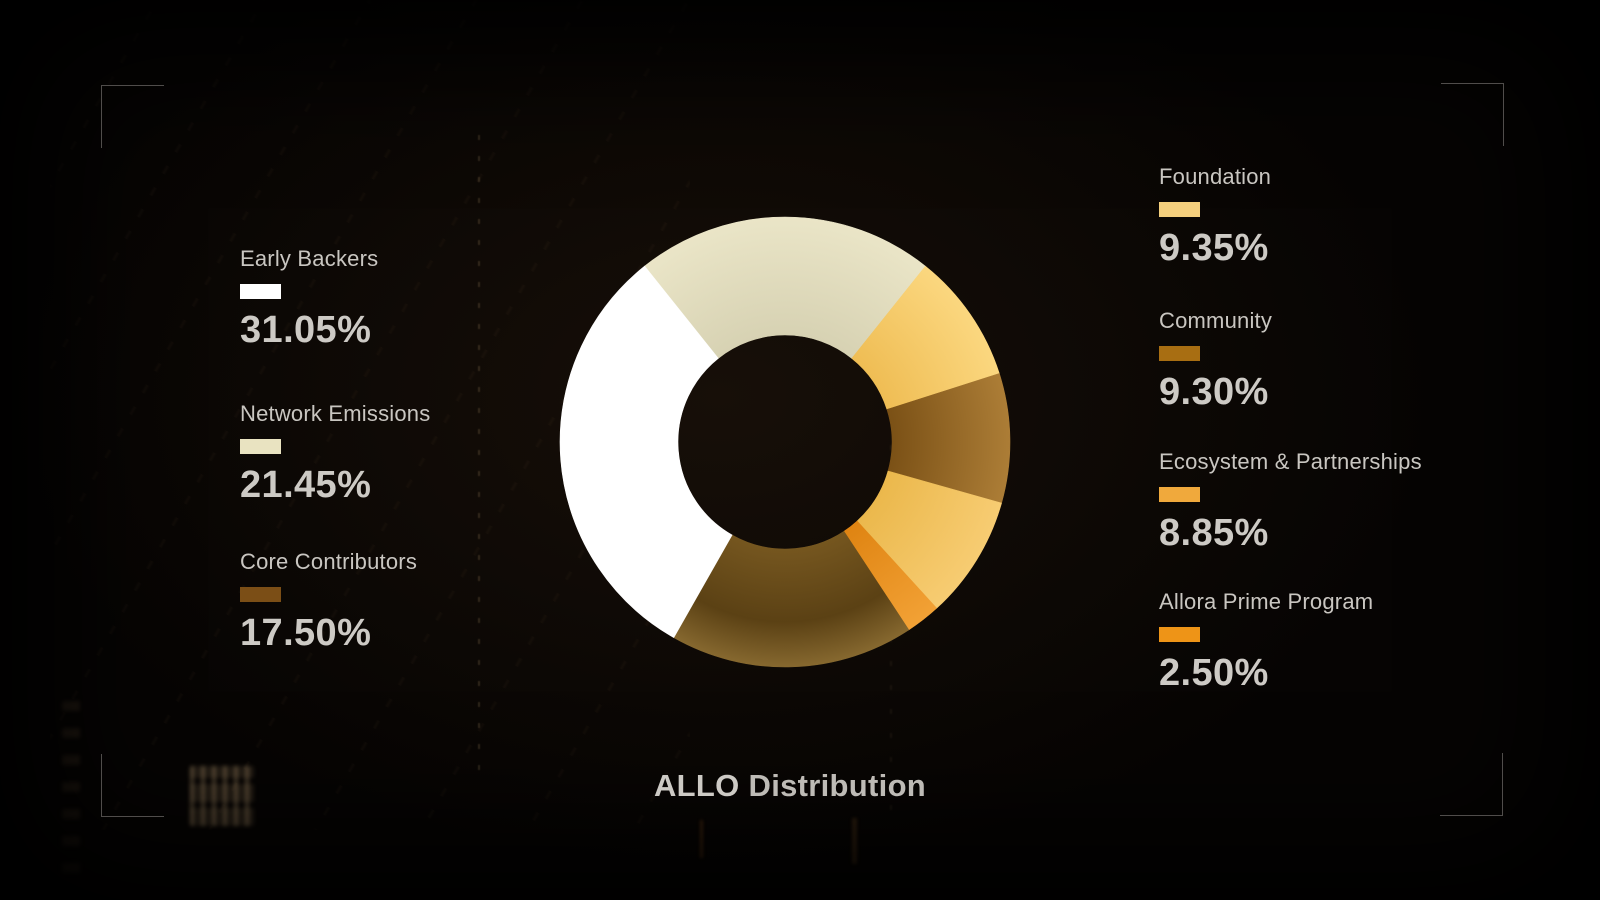 The height and width of the screenshot is (900, 1600). Describe the element at coordinates (1179, 209) in the screenshot. I see `foundation-swatch` at that location.